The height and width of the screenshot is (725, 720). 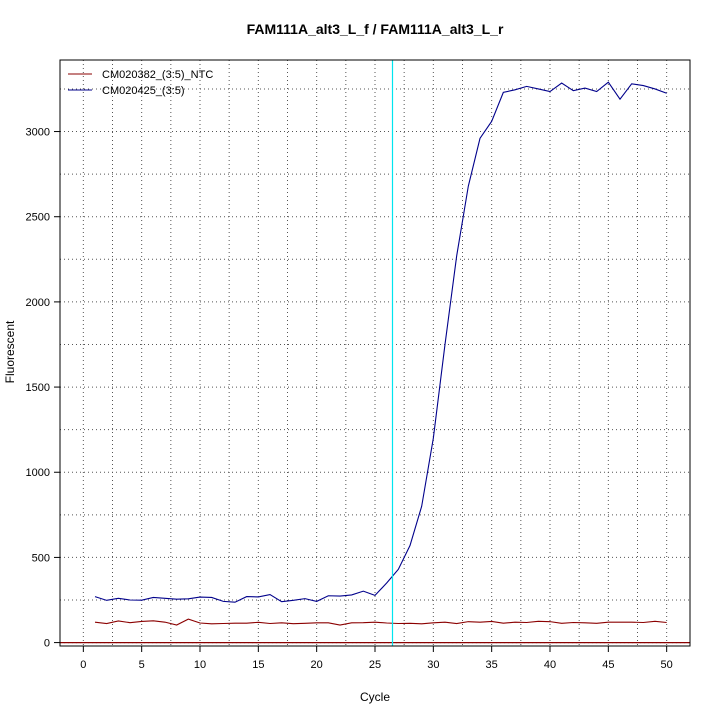 What do you see at coordinates (38, 218) in the screenshot?
I see `y-tick-label: 2500` at bounding box center [38, 218].